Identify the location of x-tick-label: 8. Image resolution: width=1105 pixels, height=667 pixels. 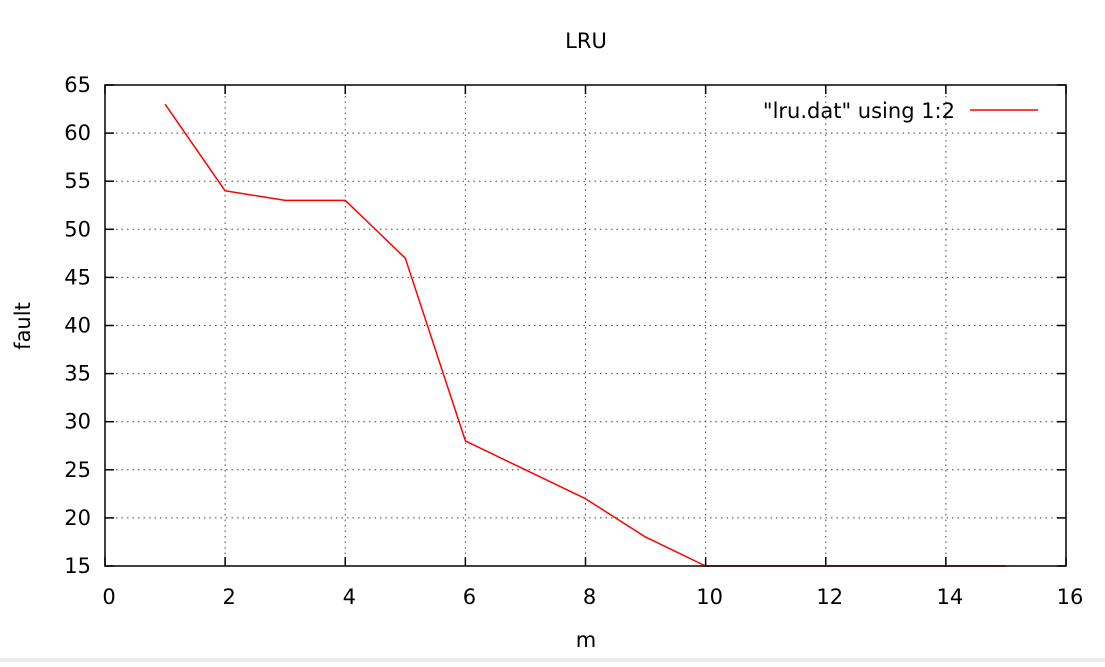
(589, 597).